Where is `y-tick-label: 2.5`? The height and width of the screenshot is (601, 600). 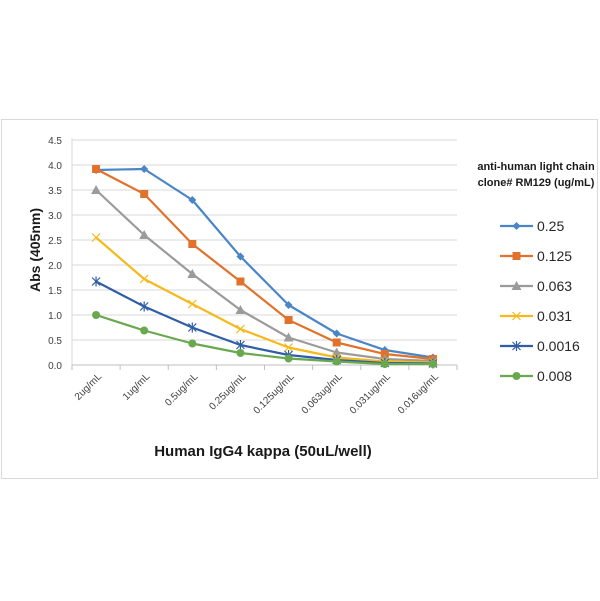 y-tick-label: 2.5 is located at coordinates (55, 241).